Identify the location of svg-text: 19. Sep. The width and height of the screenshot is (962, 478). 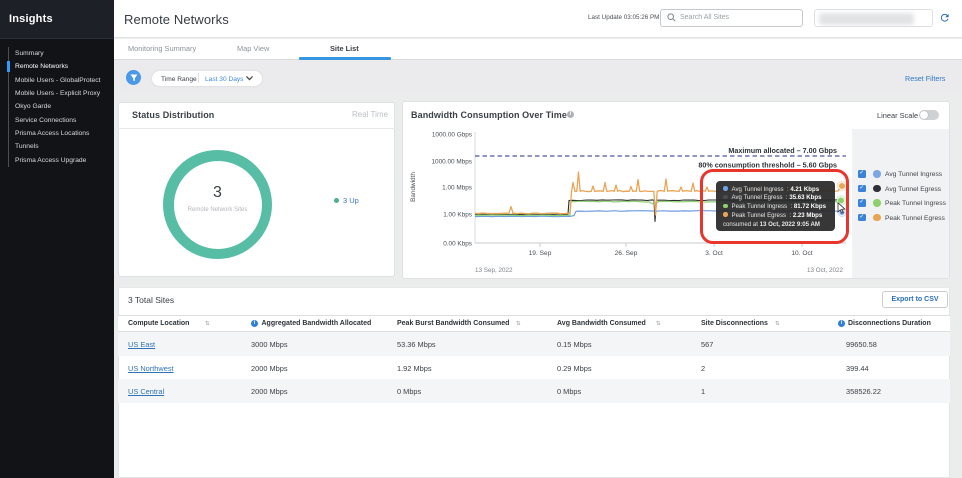
(540, 253).